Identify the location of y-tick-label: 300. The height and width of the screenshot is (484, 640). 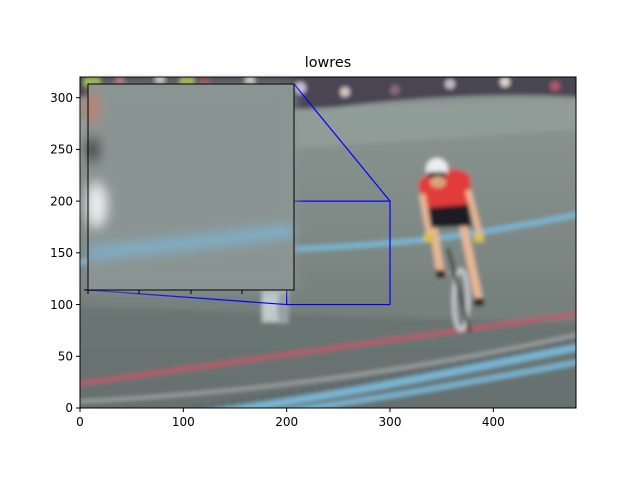
(61, 98).